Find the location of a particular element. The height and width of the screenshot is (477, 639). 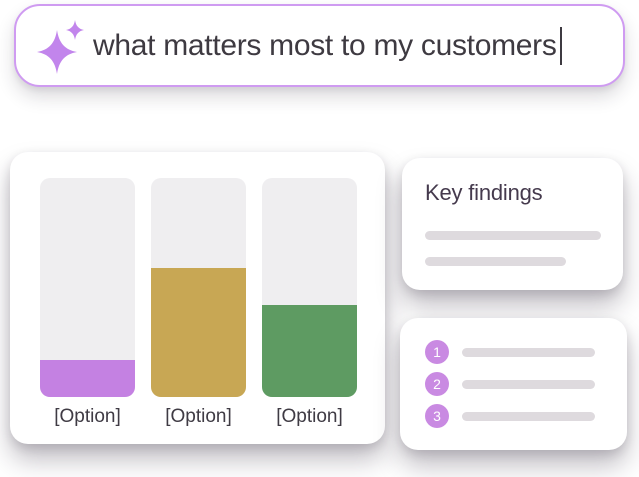

bar-option-1: [Option] is located at coordinates (87, 303).